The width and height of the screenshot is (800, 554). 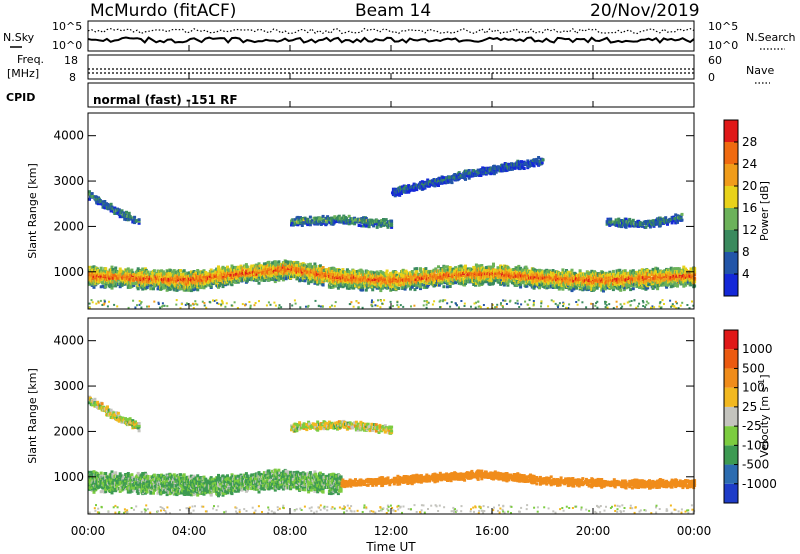 I want to click on noise-sky-label: N.Sky, so click(x=19, y=37).